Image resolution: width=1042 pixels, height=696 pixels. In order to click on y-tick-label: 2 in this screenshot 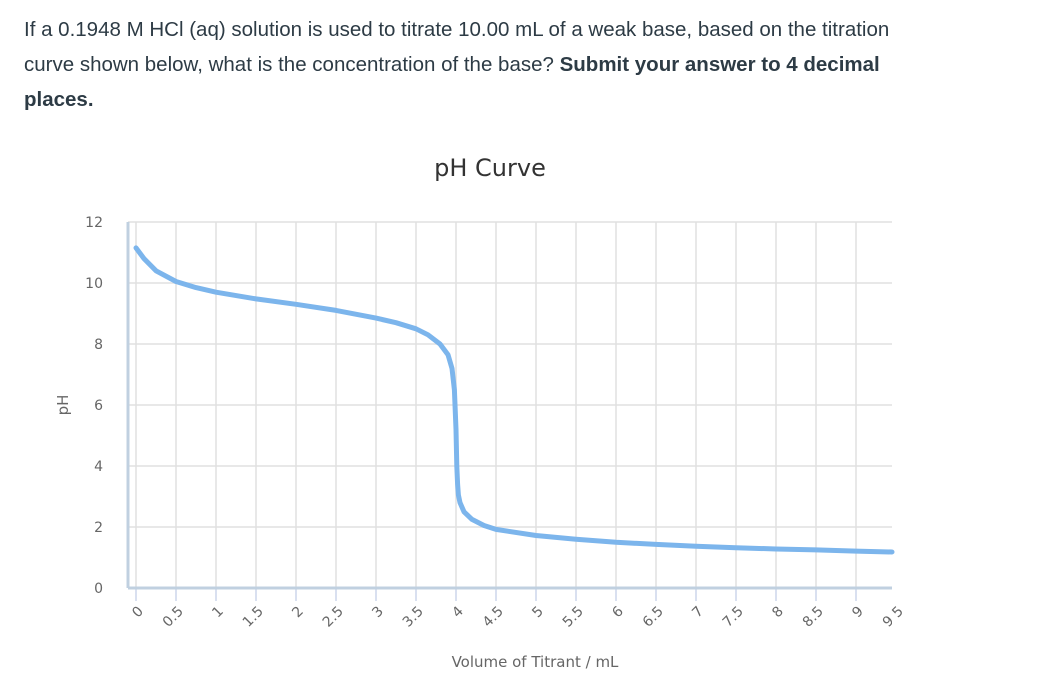, I will do `click(98, 528)`.